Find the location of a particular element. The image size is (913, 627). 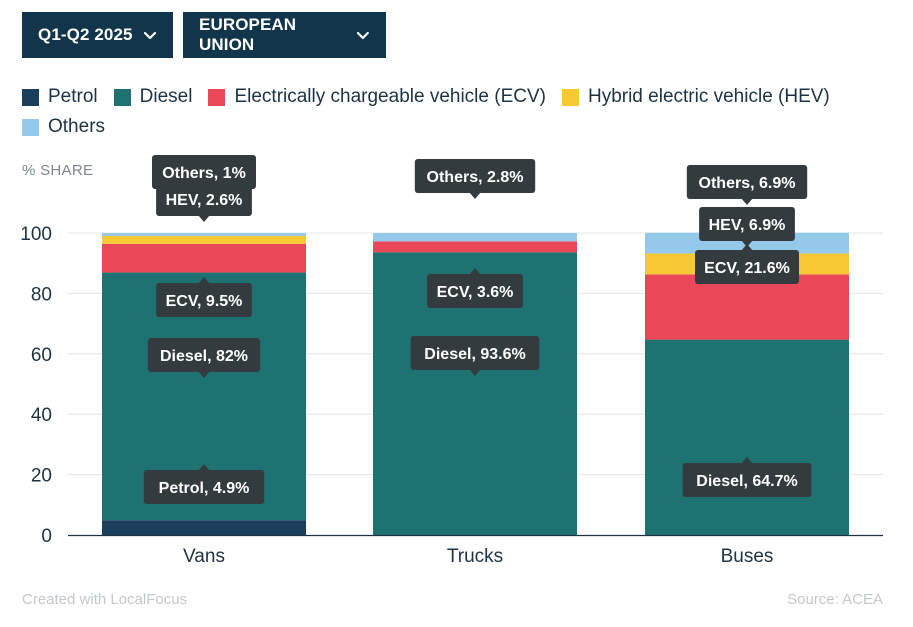

legend-label: Hybrid electric vehicle (HEV) is located at coordinates (708, 96).